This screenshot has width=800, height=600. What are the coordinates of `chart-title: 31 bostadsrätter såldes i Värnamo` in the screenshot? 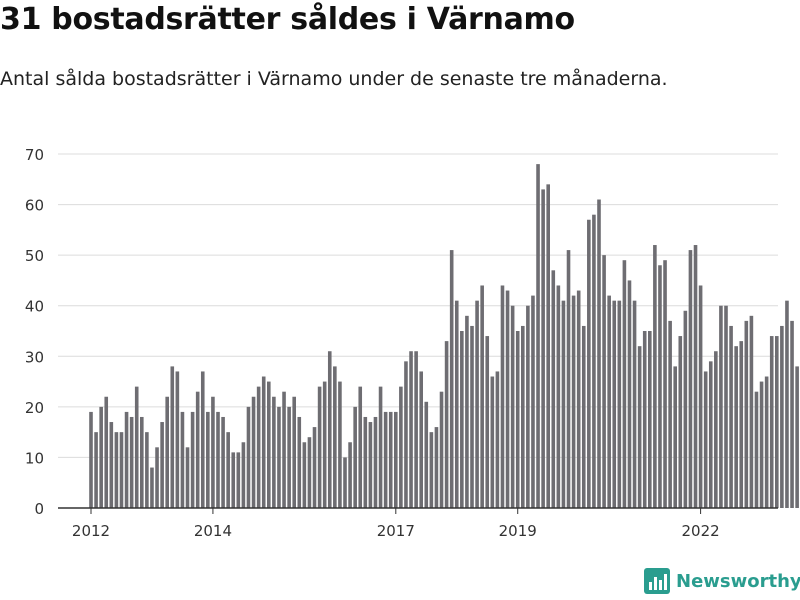 It's located at (287, 19).